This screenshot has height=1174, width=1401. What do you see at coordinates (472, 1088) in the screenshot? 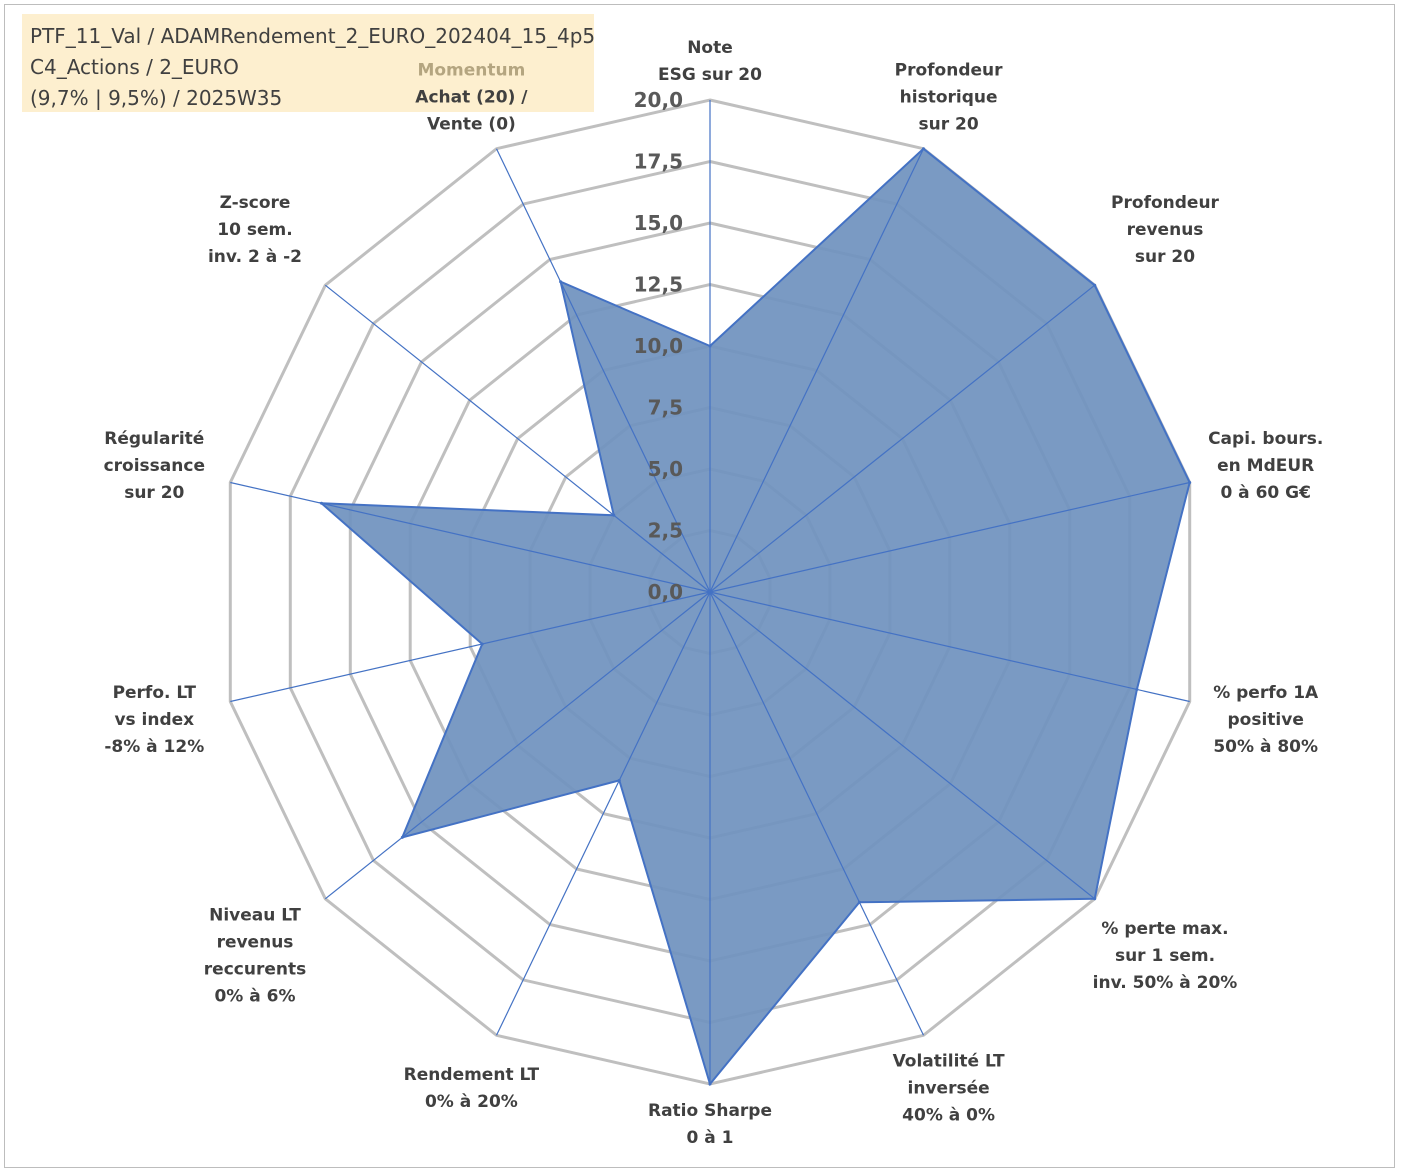
I see `axis-label: Rendement LT 0% à 20%` at bounding box center [472, 1088].